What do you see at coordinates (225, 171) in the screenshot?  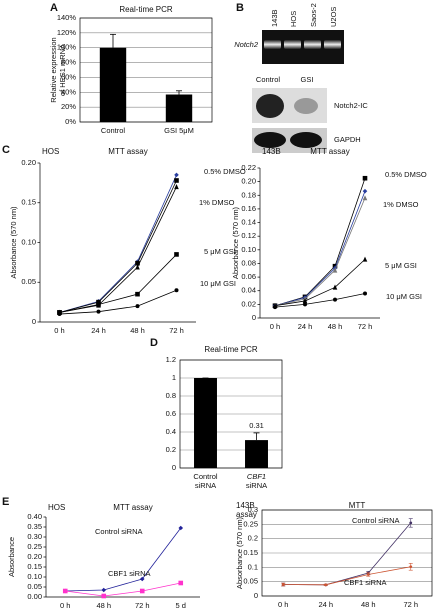 I see `series-label: 0.5% DMSO` at bounding box center [225, 171].